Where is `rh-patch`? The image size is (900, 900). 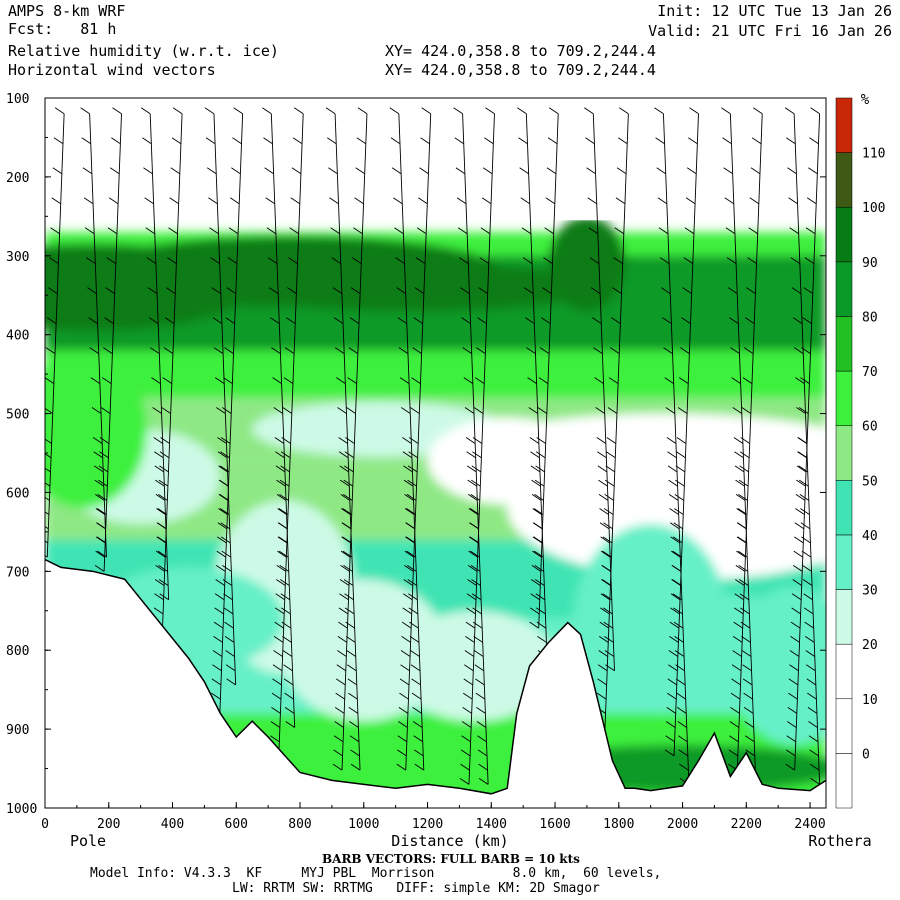 rh-patch is located at coordinates (96, 429).